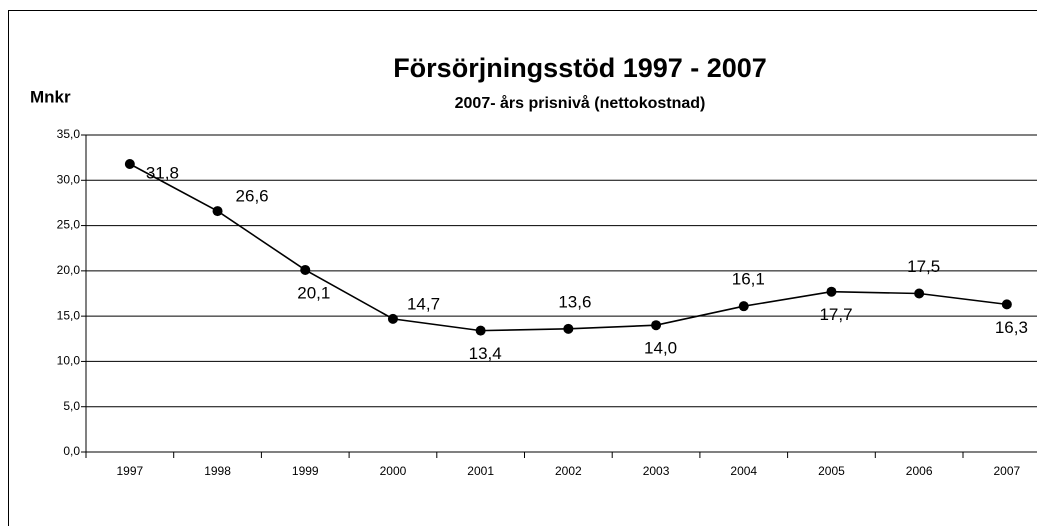  Describe the element at coordinates (1006, 471) in the screenshot. I see `x-tick-label: 2007` at that location.